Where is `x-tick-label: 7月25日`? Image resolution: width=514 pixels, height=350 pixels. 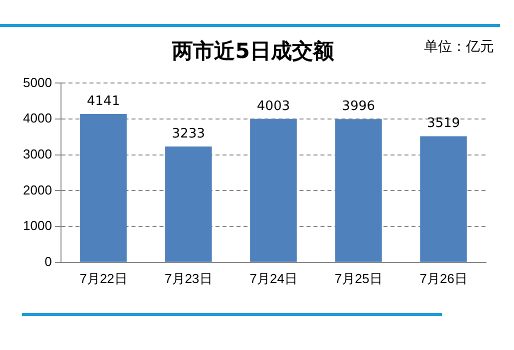
x-tick-label: 7月25日 is located at coordinates (358, 278).